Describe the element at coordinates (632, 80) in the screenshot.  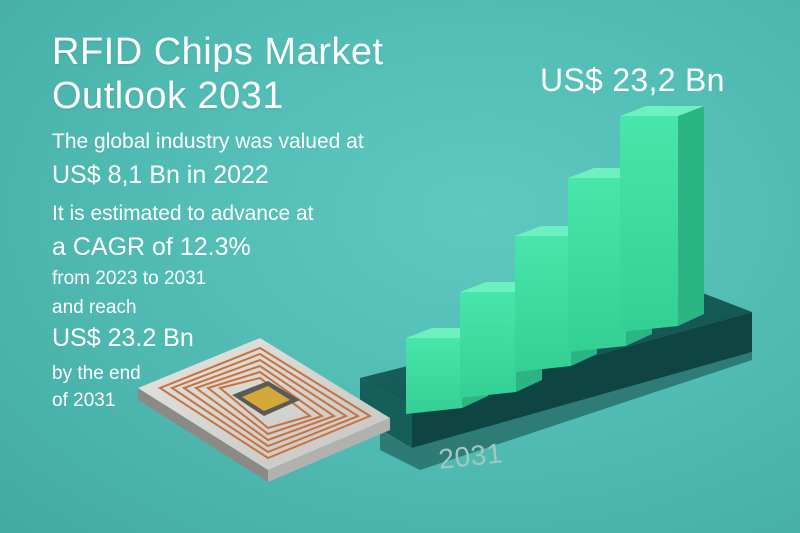
I see `forecast-value: US$ 23,2 Bn` at that location.